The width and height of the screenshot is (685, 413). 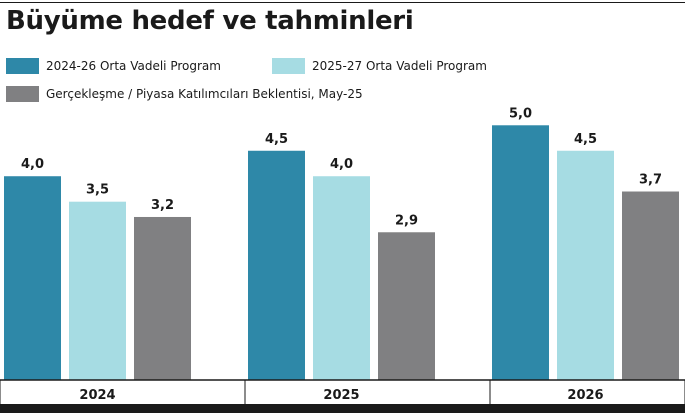 I want to click on value-label-2026-series-2: 4,5, so click(x=585, y=139).